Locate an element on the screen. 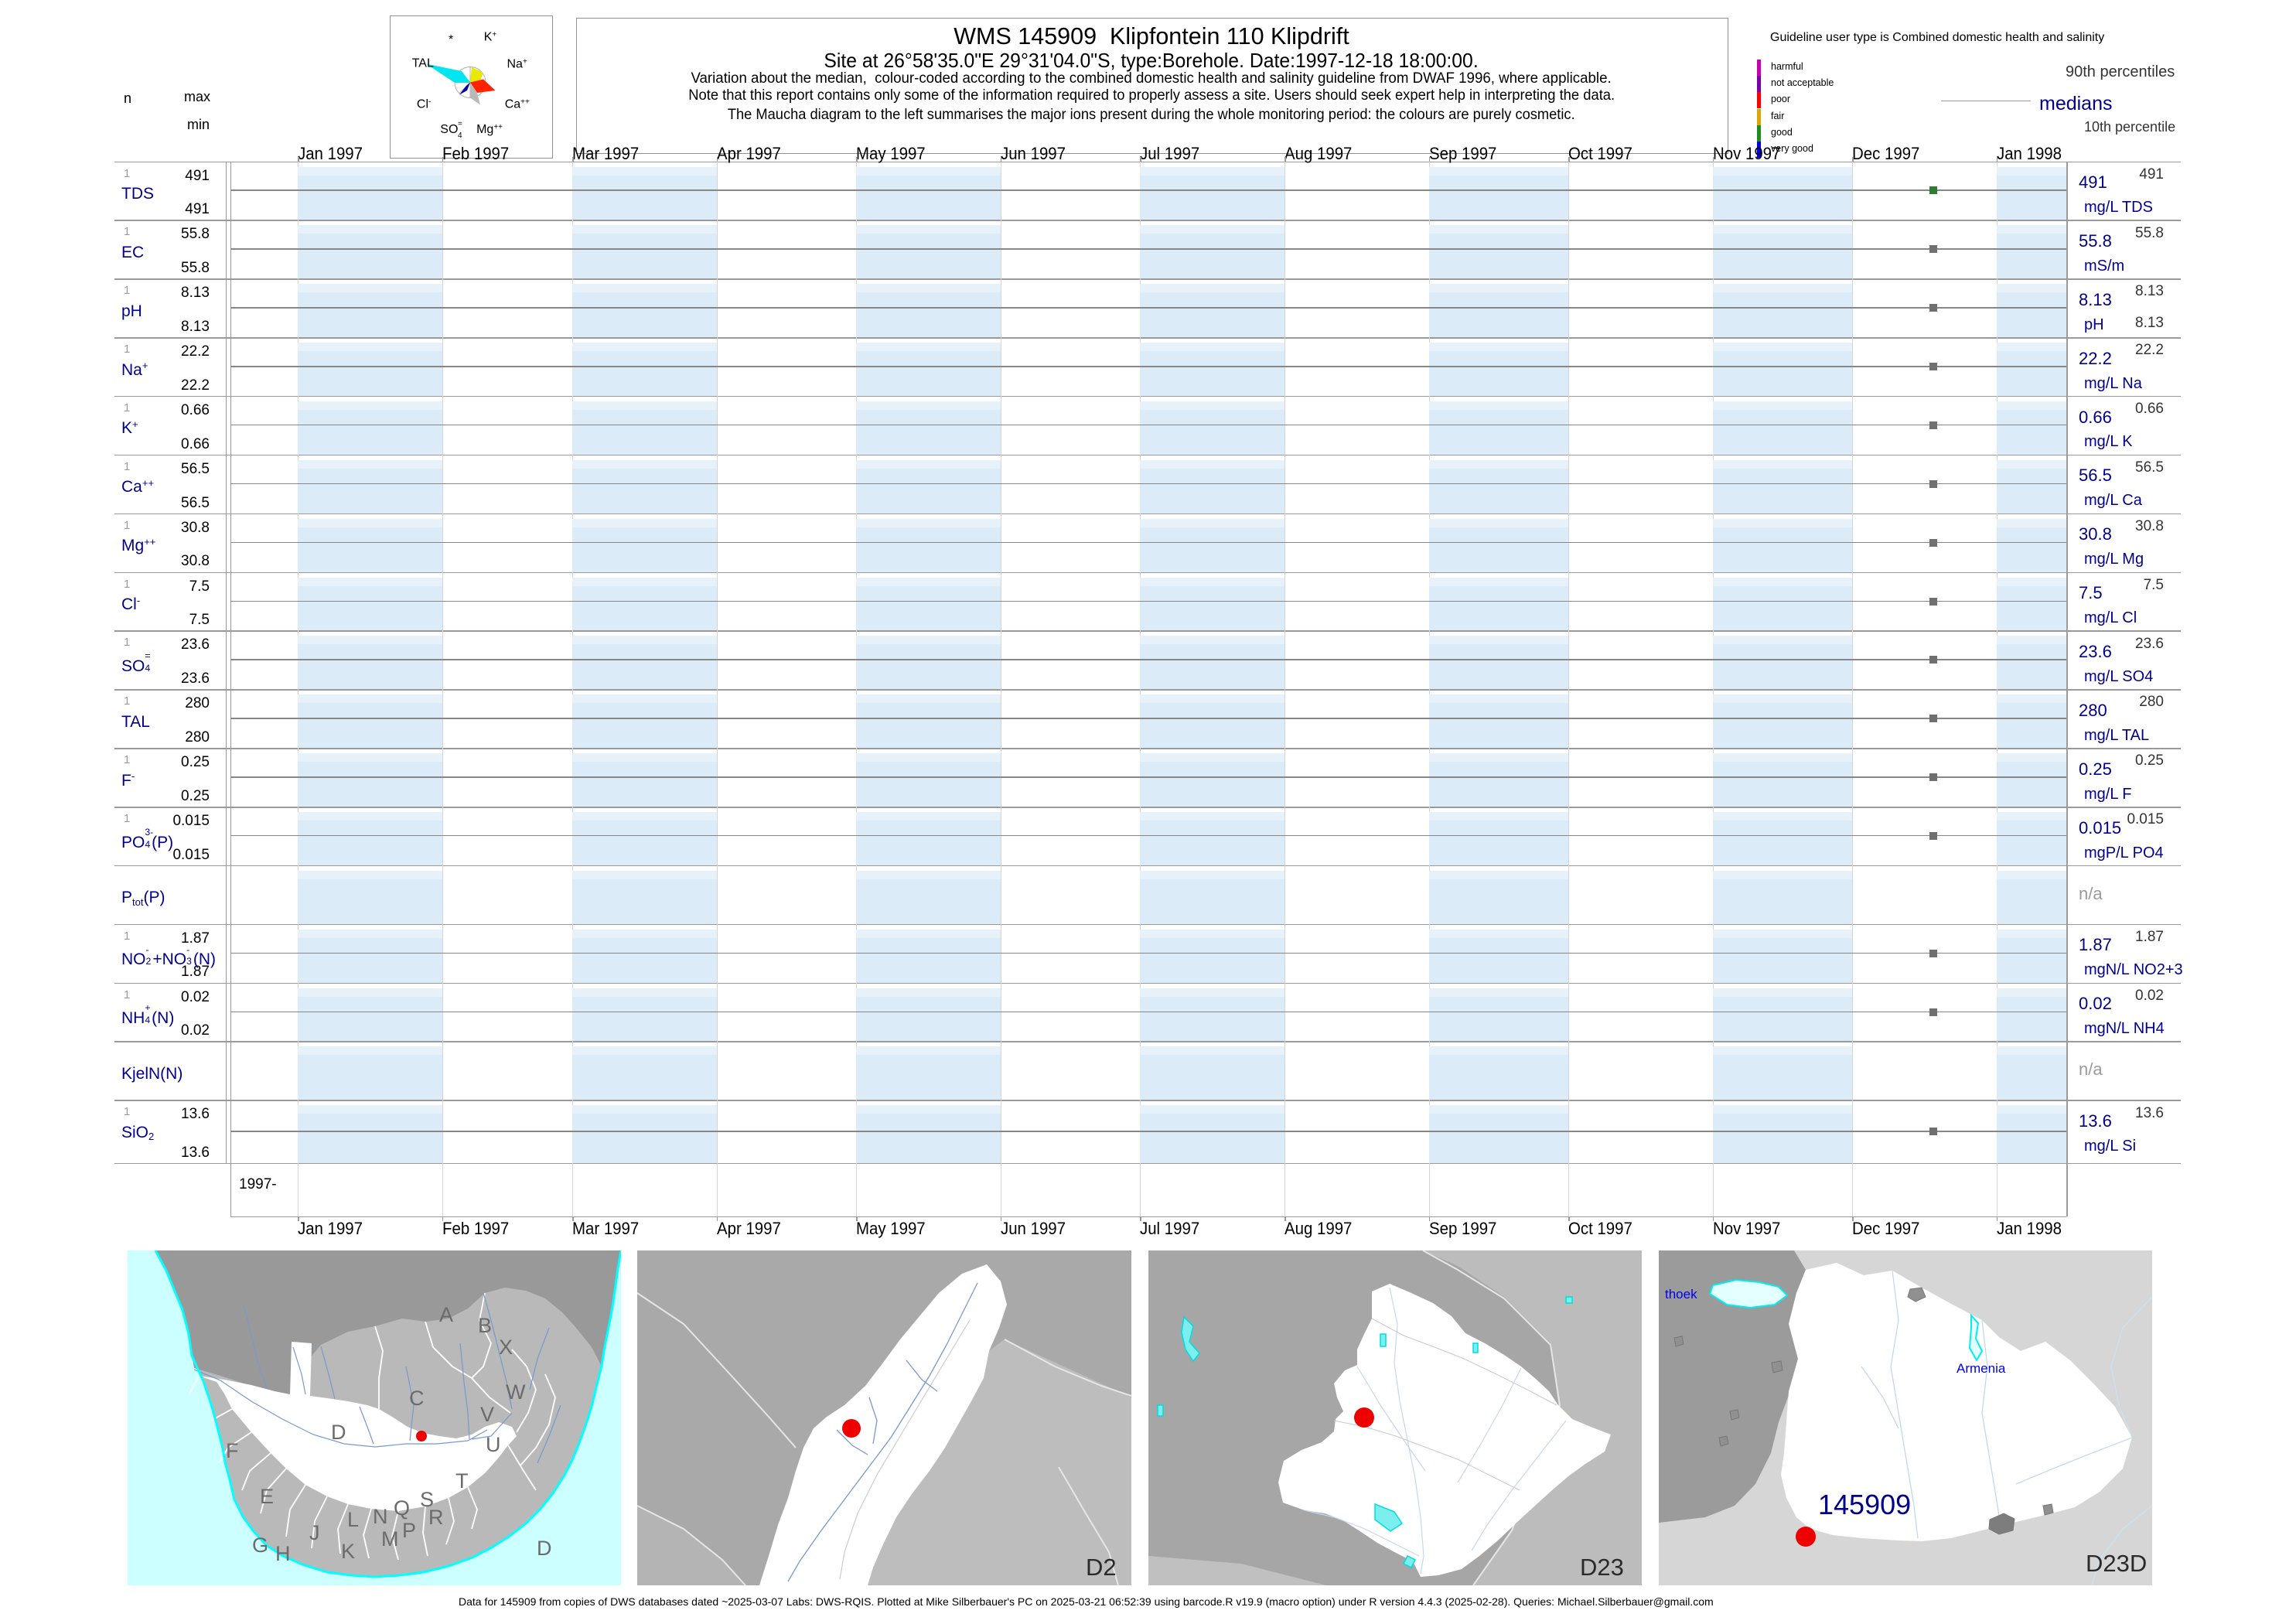 The height and width of the screenshot is (1624, 2296). svg-text: Ca++ is located at coordinates (517, 104).